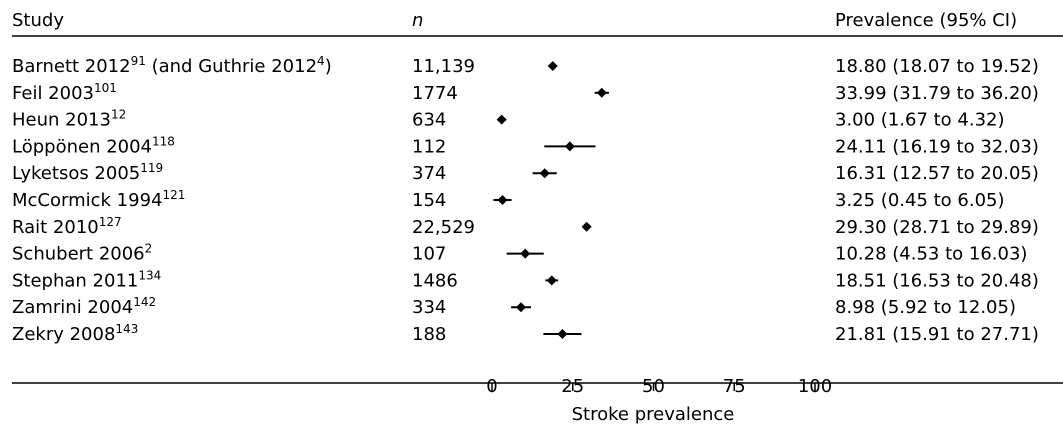  I want to click on forest-row: Zamrini 2004142 334 8.98 (5.92 to 12.05), so click(514, 306).